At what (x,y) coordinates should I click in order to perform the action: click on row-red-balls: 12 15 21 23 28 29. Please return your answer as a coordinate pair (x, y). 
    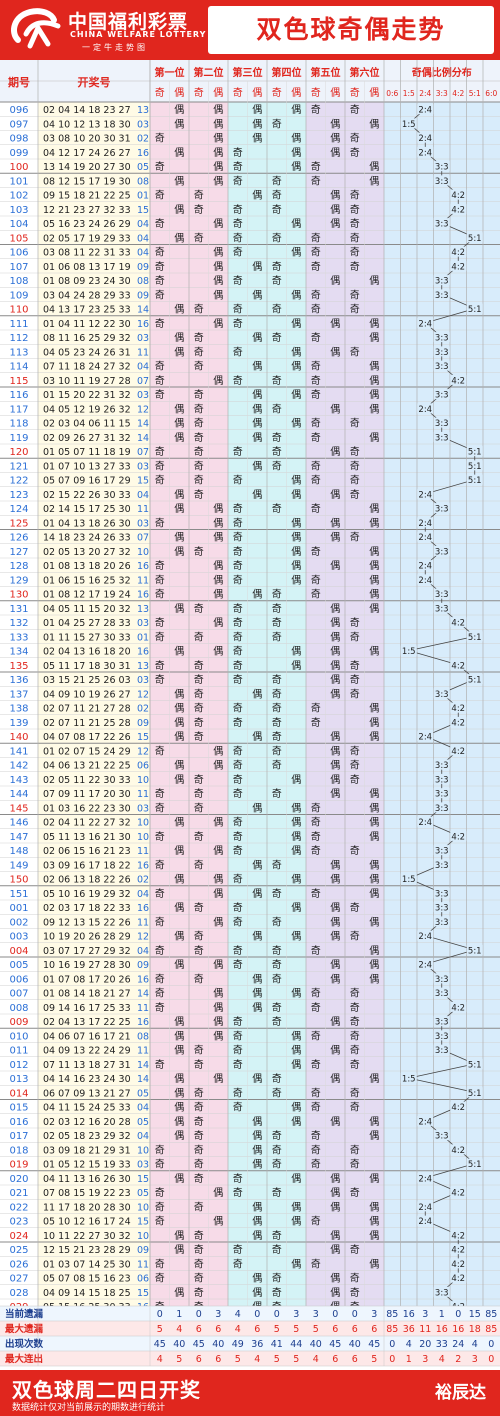
    Looking at the image, I should click on (87, 1250).